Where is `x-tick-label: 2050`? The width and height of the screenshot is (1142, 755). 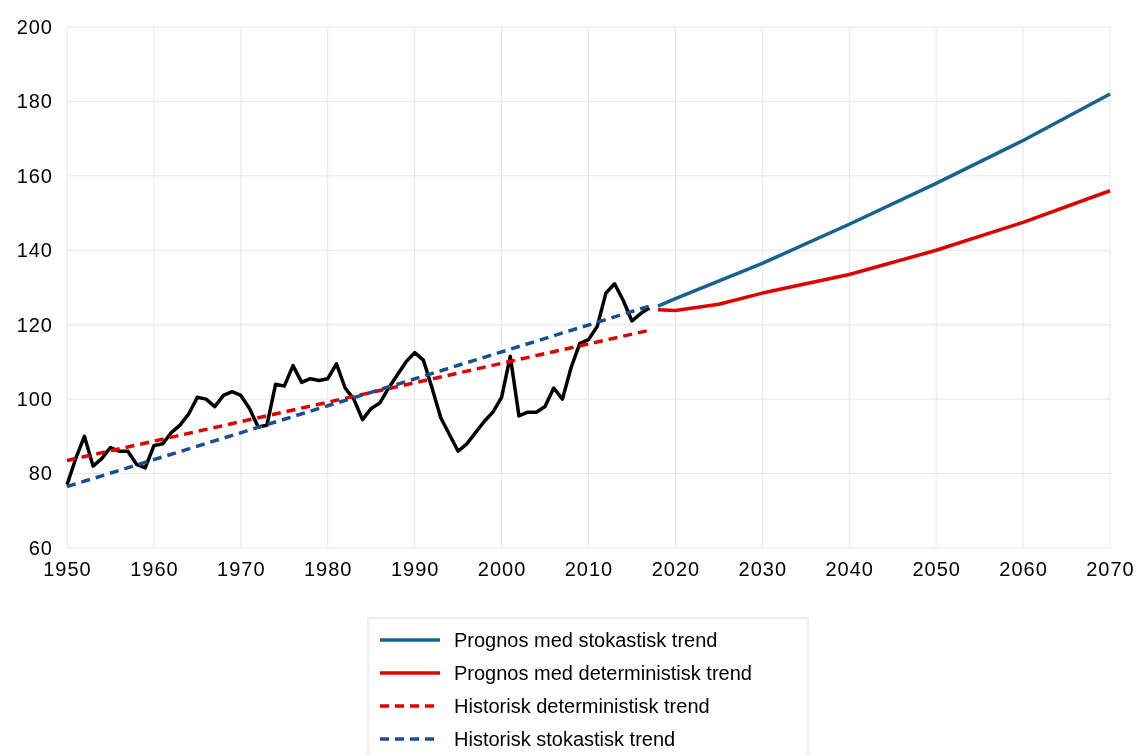
x-tick-label: 2050 is located at coordinates (936, 569).